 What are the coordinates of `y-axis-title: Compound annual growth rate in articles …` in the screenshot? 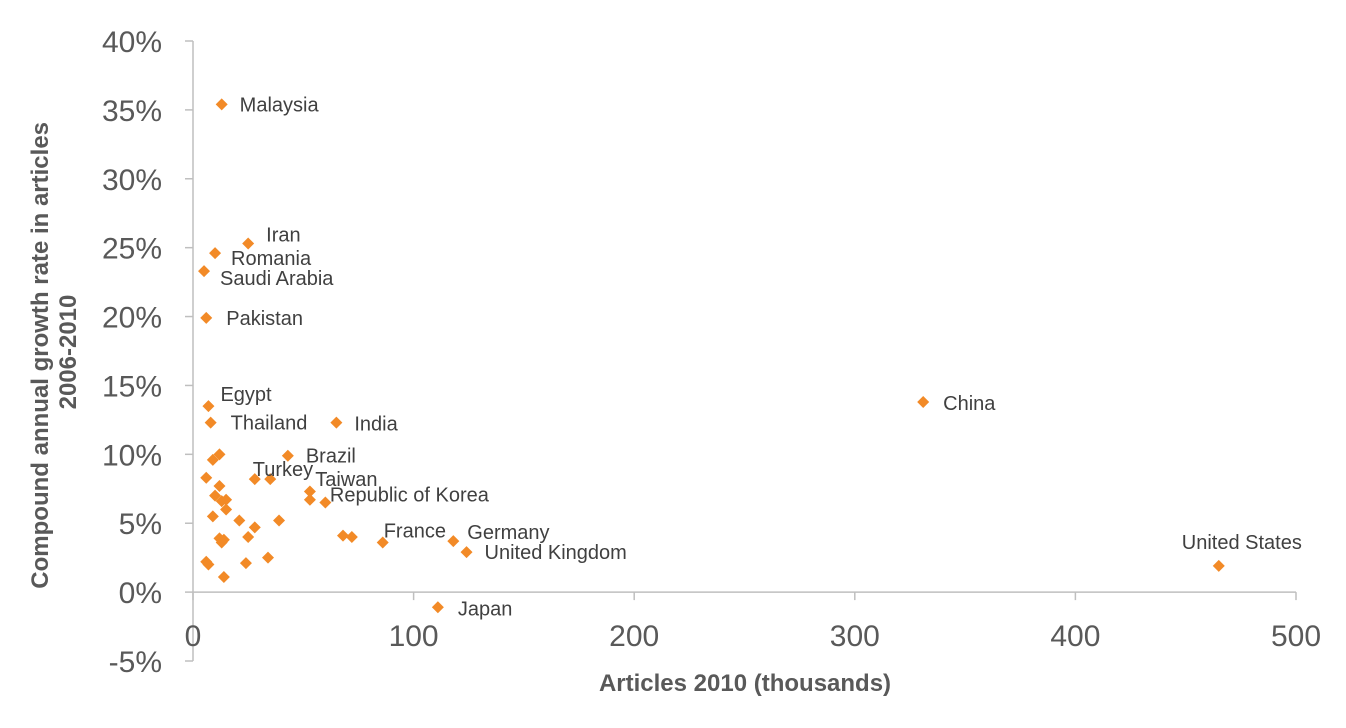 It's located at (54, 351).